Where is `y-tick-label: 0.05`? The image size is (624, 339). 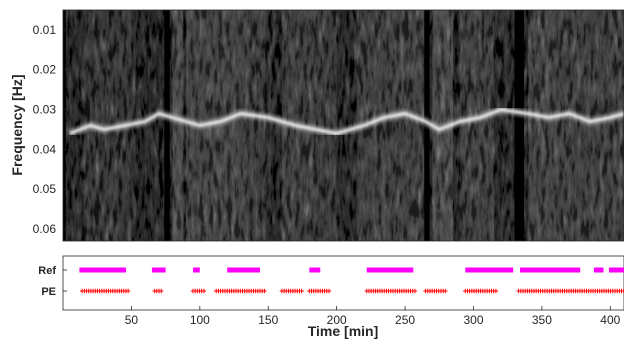
y-tick-label: 0.05 is located at coordinates (45, 189).